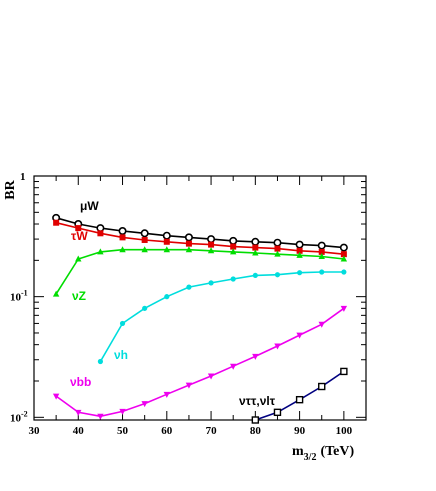  I want to click on y-tick-label: 10⁻², so click(19, 416).